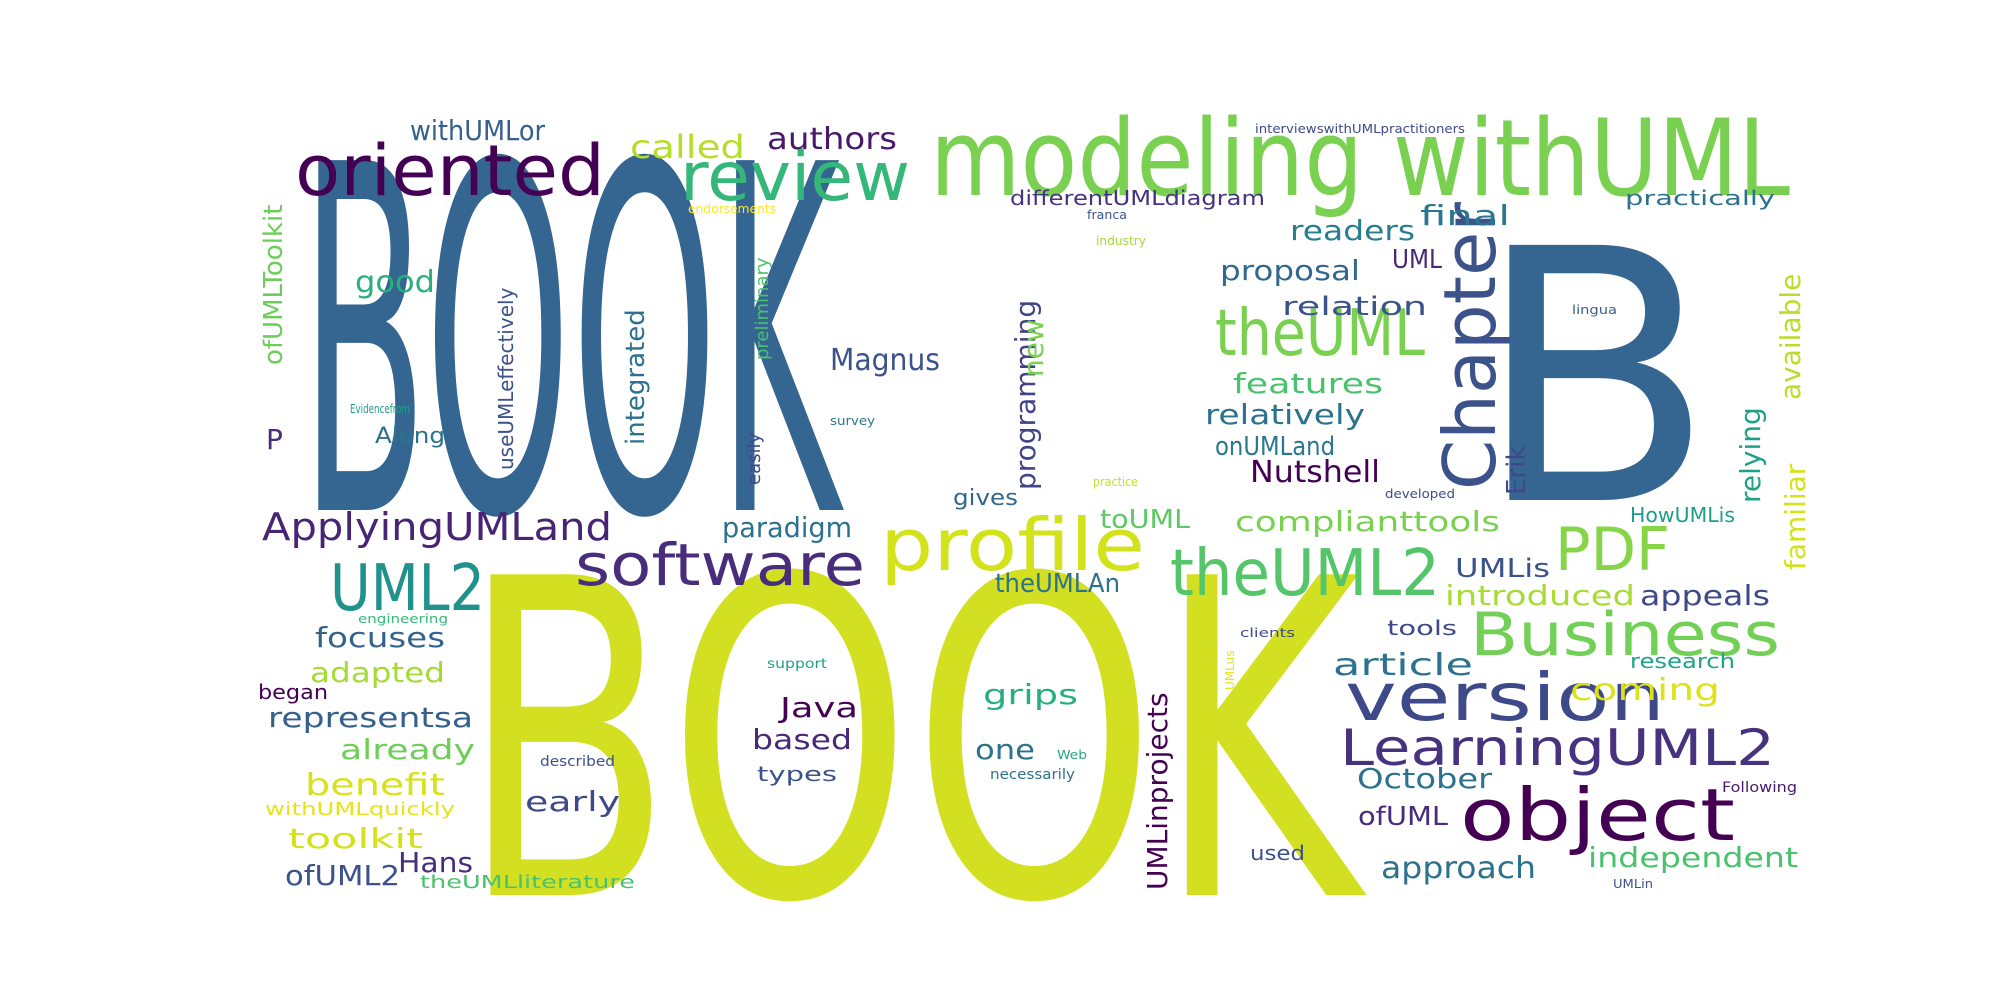 Image resolution: width=2000 pixels, height=1000 pixels. I want to click on cloud-word: software, so click(720, 565).